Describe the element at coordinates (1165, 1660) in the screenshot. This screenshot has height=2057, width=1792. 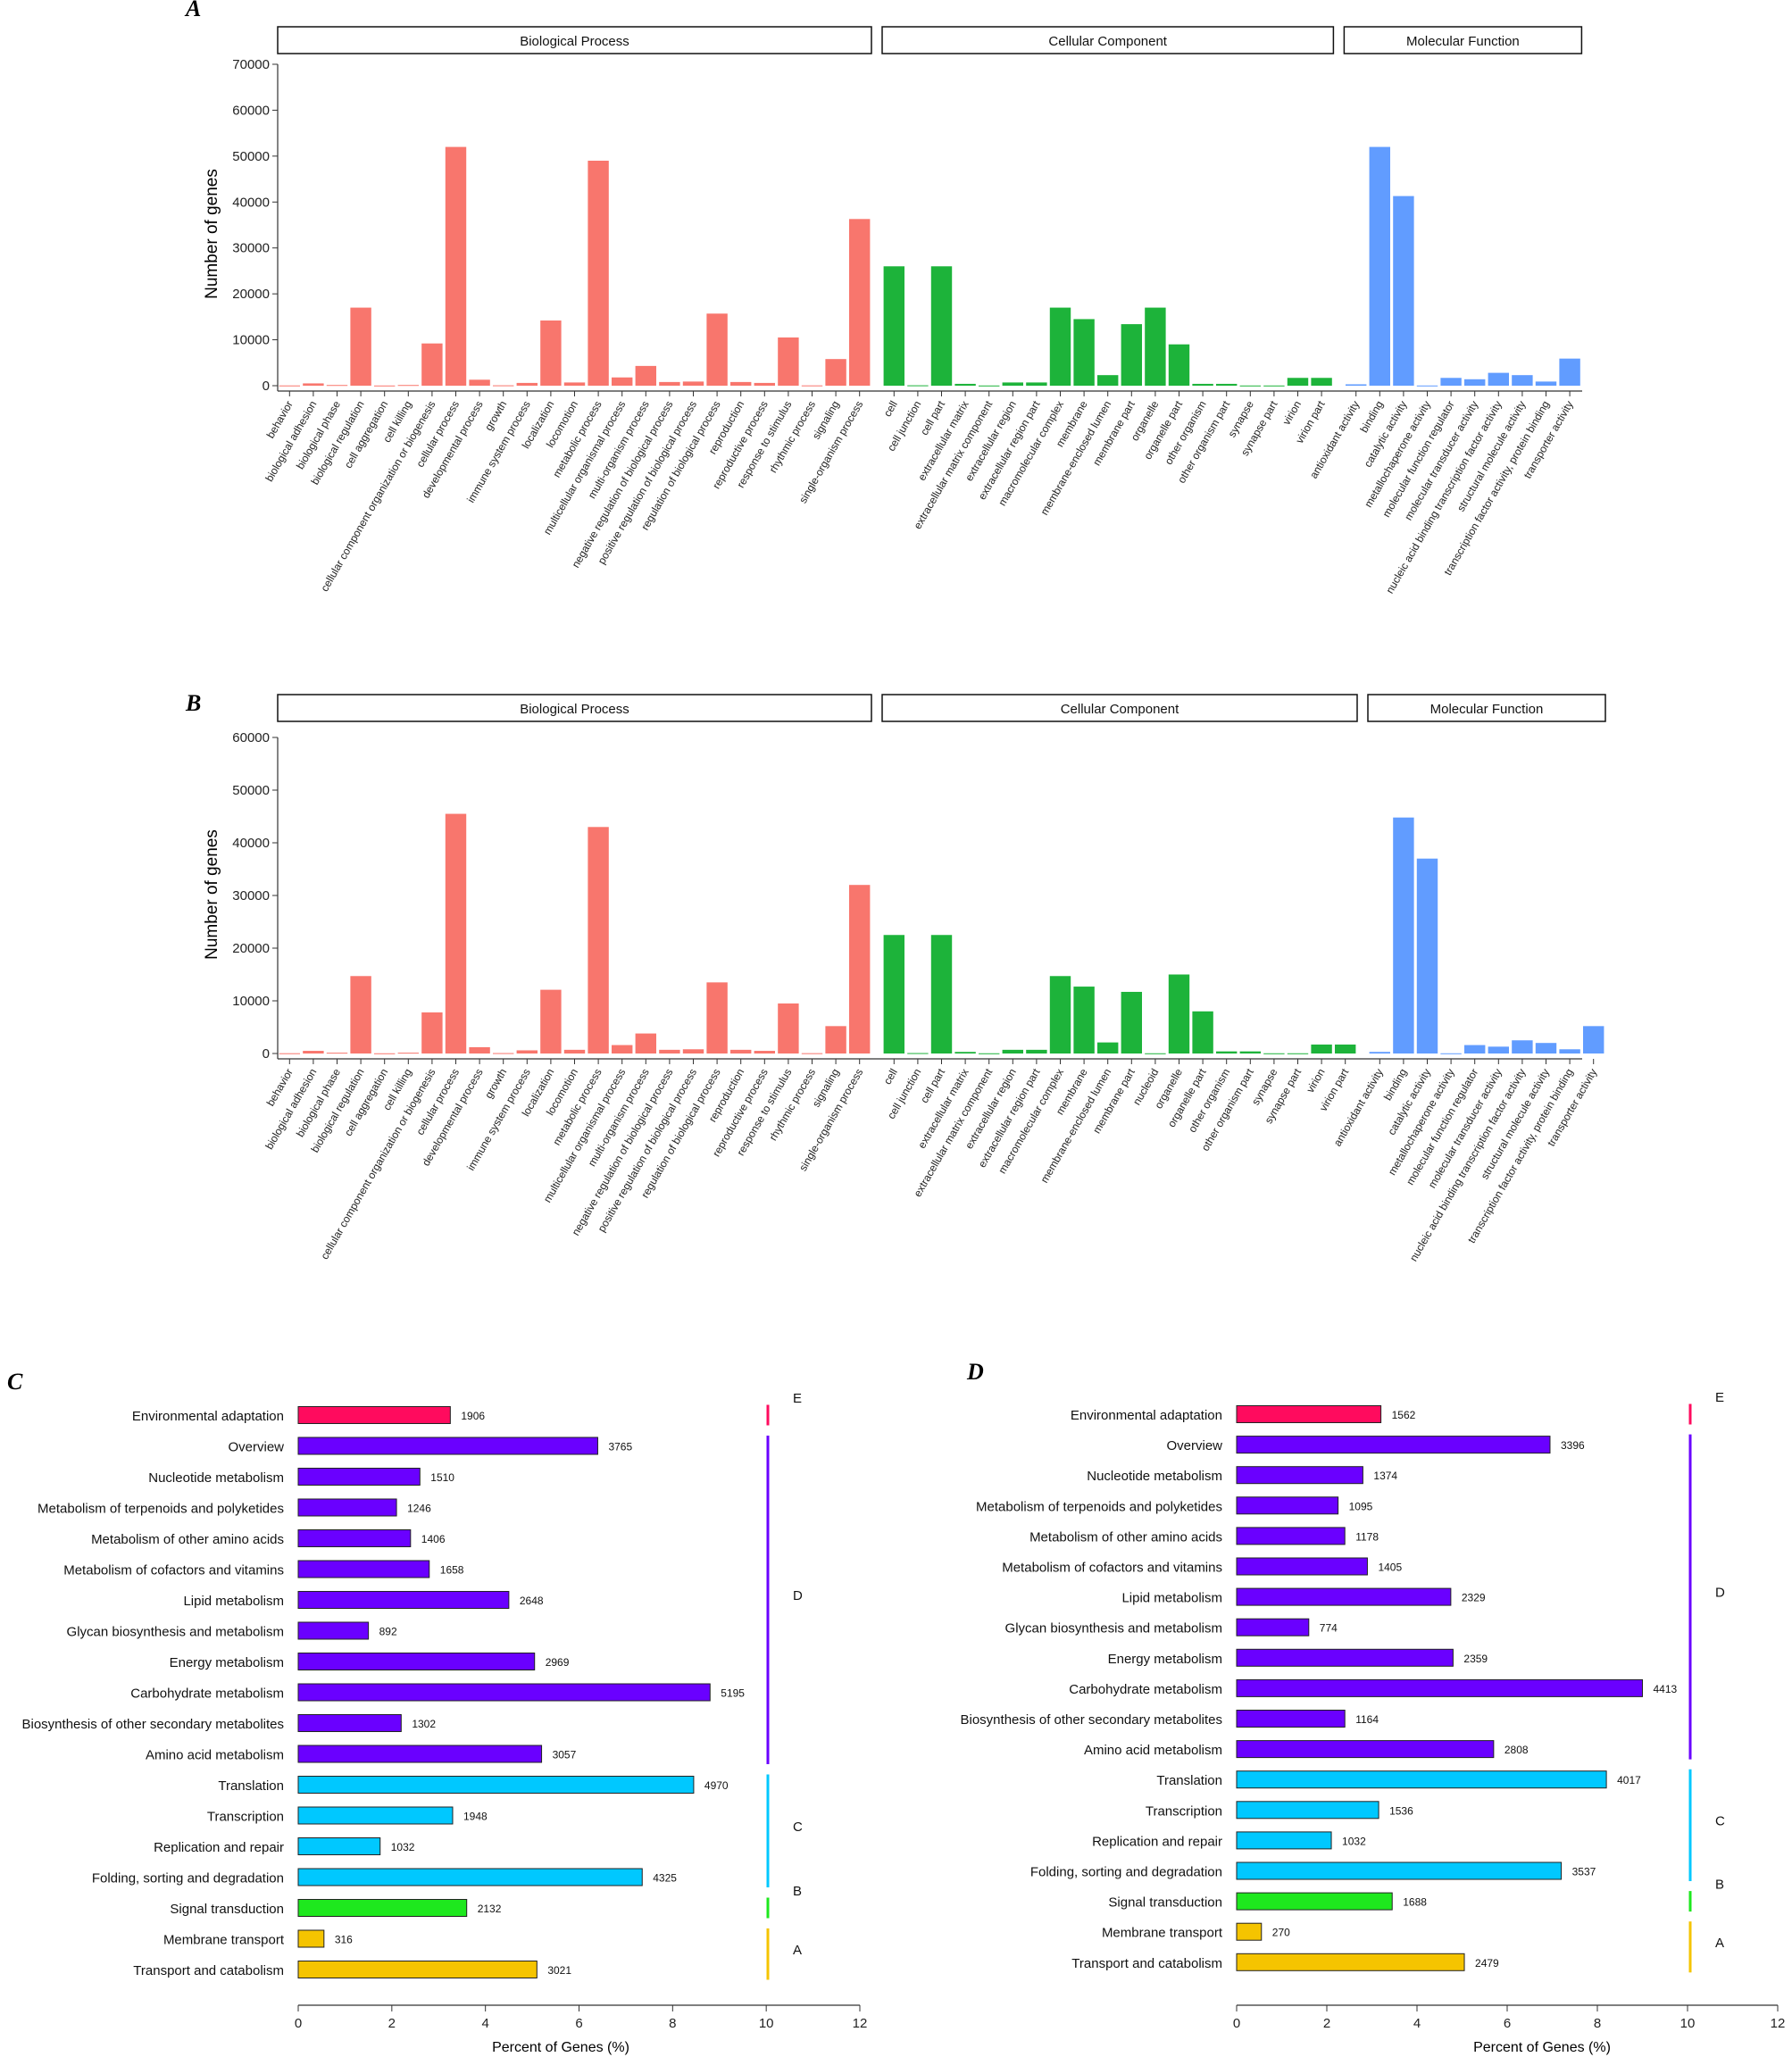
I see `row-label: Energy metabolism` at that location.